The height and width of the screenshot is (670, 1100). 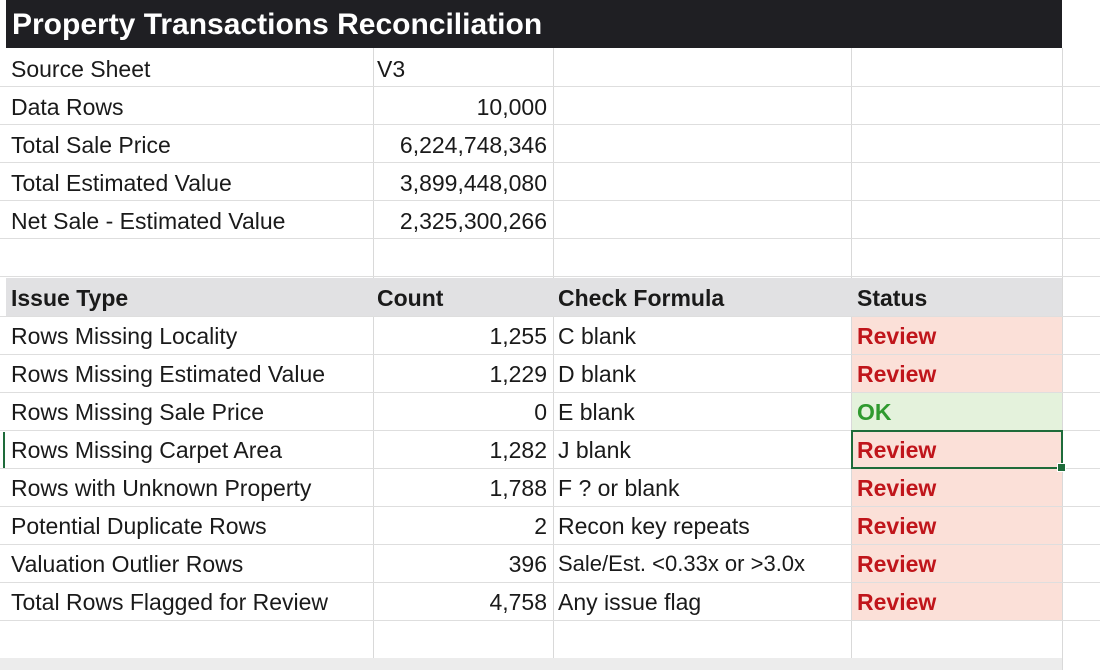 What do you see at coordinates (391, 69) in the screenshot?
I see `summary-value-source-sheet: V3` at bounding box center [391, 69].